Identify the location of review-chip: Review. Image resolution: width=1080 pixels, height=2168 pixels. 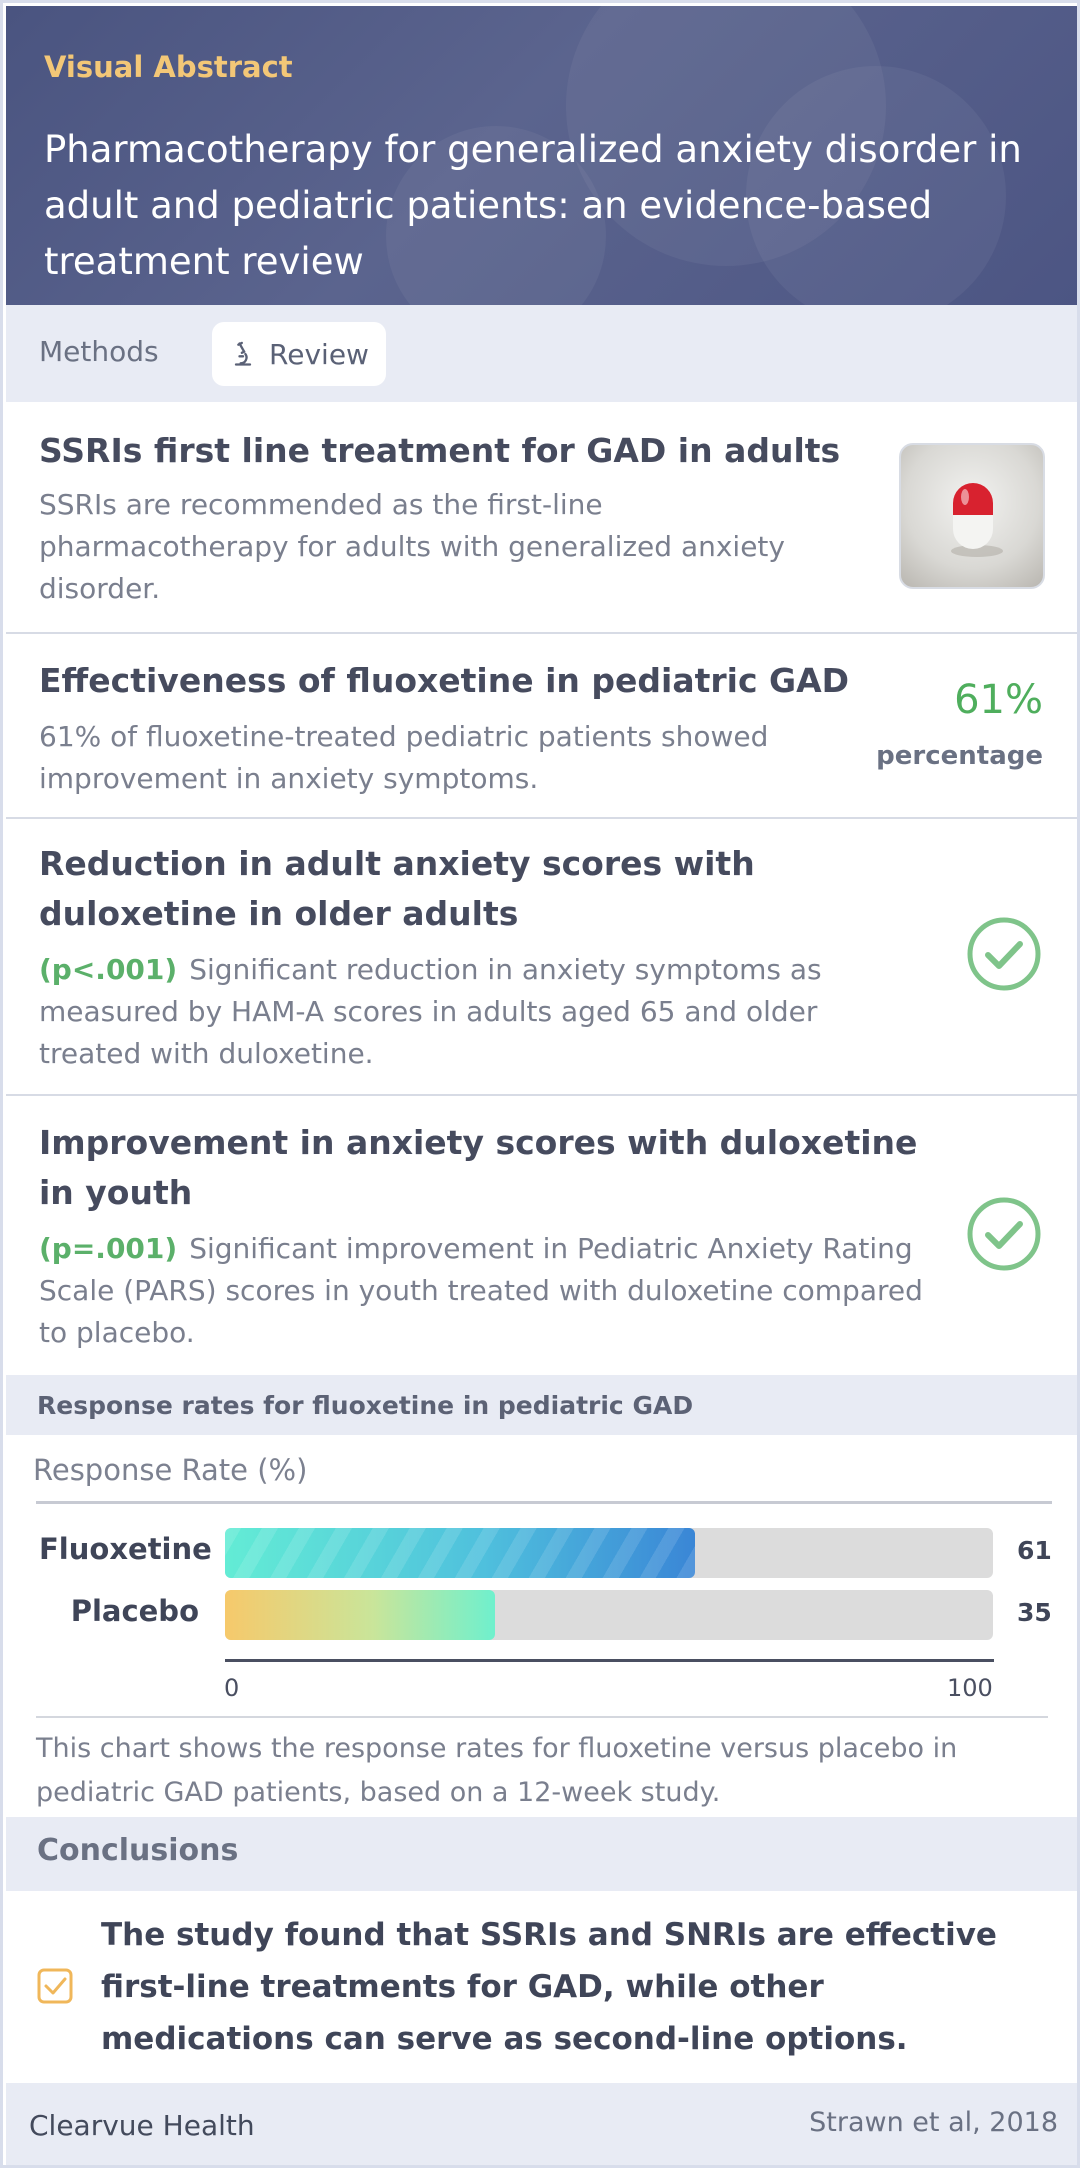
(299, 354).